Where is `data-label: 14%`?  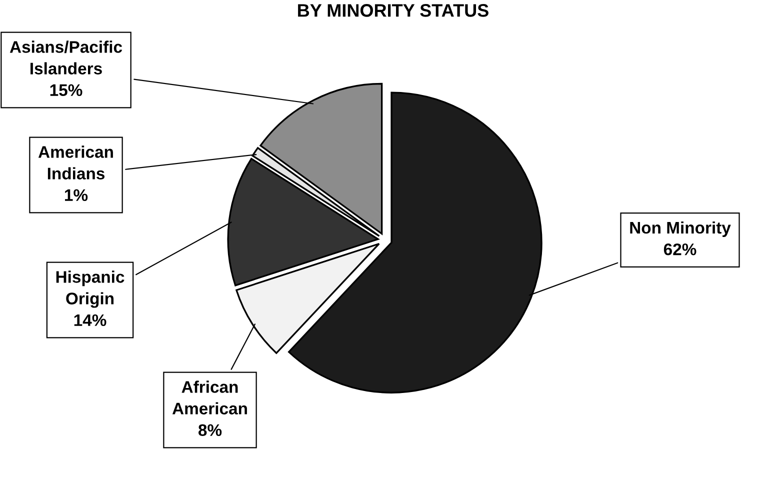
data-label: 14% is located at coordinates (90, 320).